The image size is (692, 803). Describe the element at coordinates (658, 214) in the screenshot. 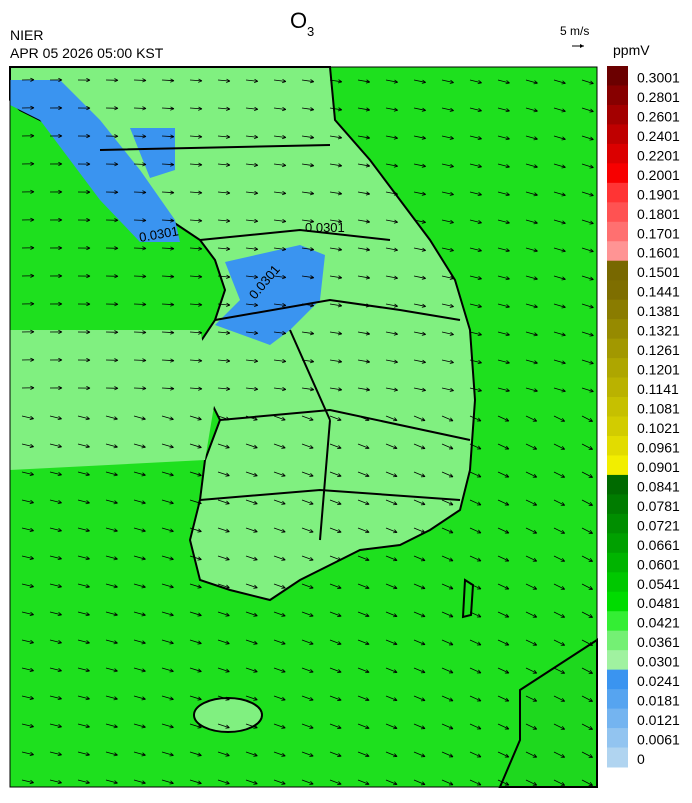

I see `colorbar-label: 0.1801` at that location.